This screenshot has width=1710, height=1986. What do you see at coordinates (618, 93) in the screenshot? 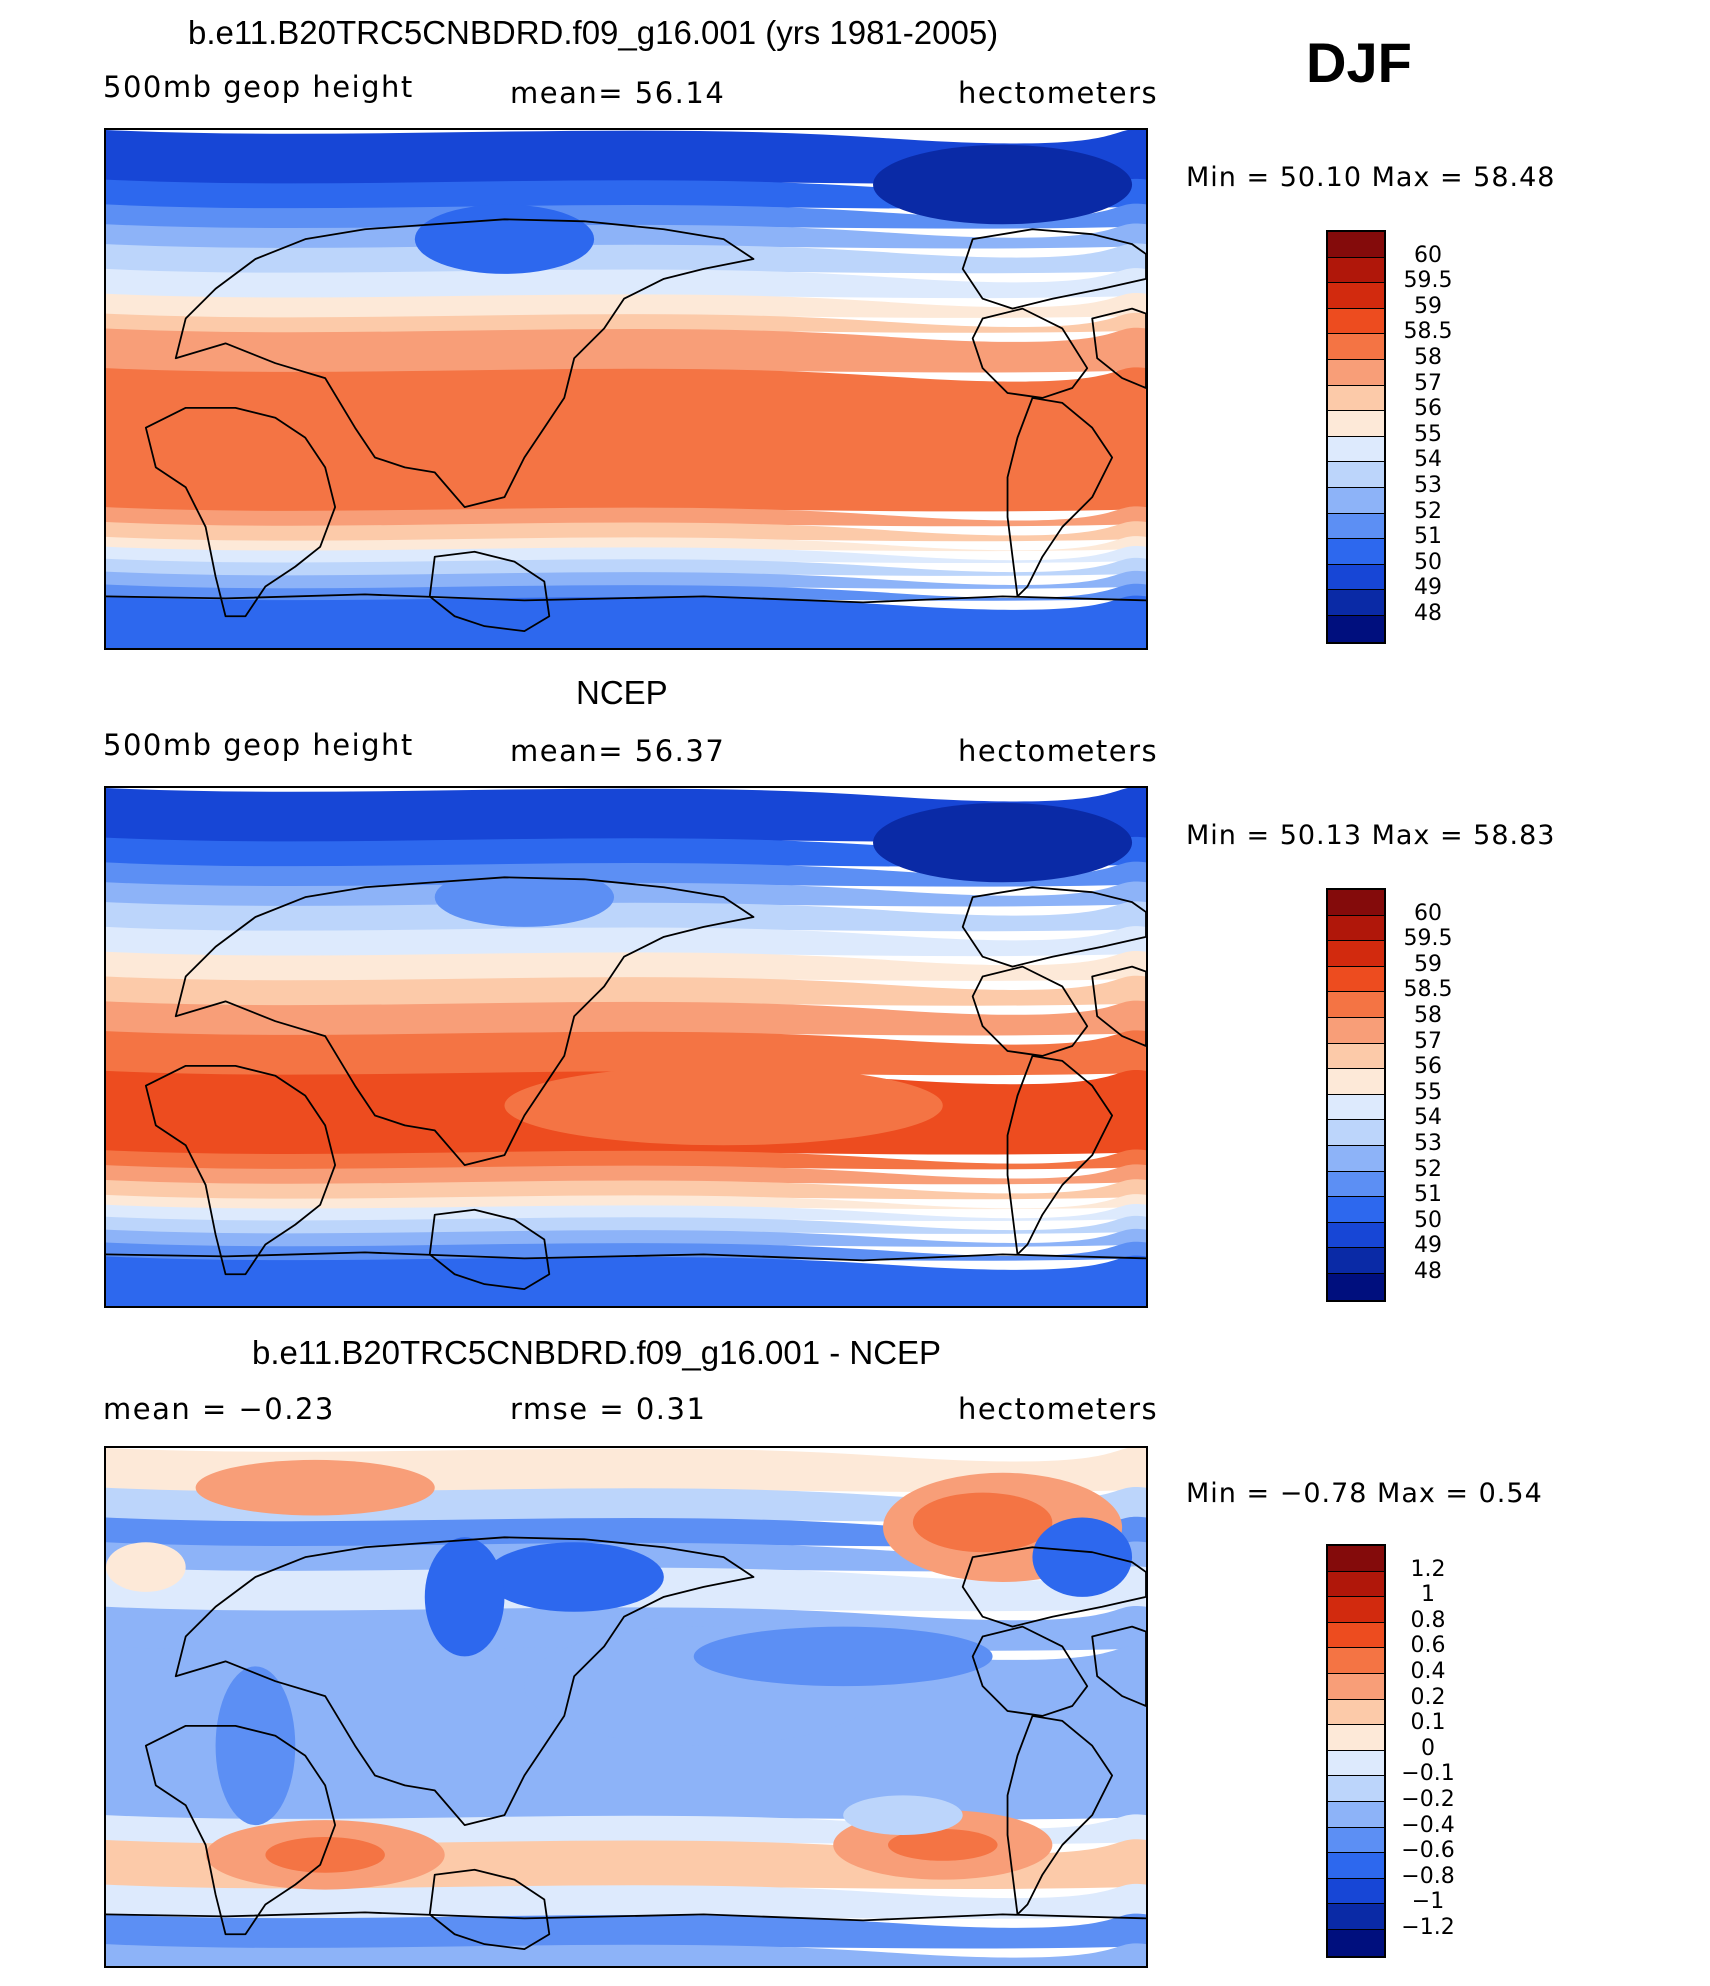
I see `panel1-mean-label: mean= 56.14` at bounding box center [618, 93].